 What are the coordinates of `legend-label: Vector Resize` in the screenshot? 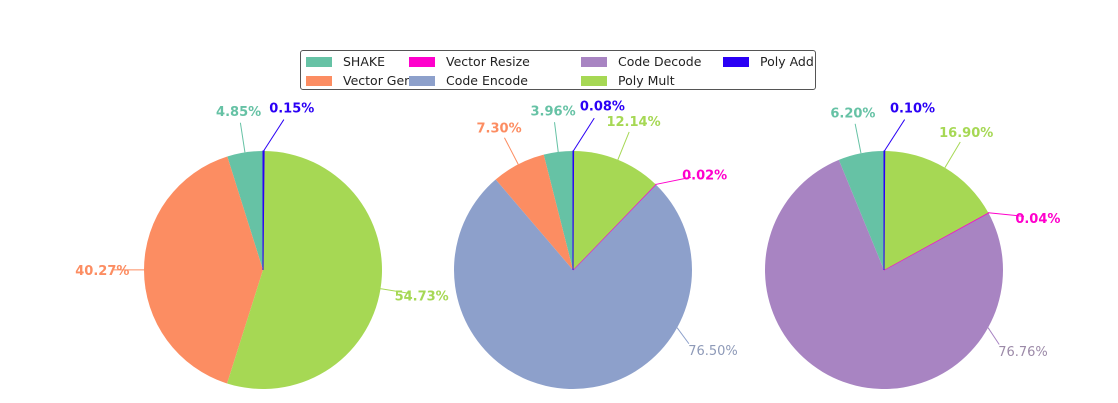 It's located at (488, 61).